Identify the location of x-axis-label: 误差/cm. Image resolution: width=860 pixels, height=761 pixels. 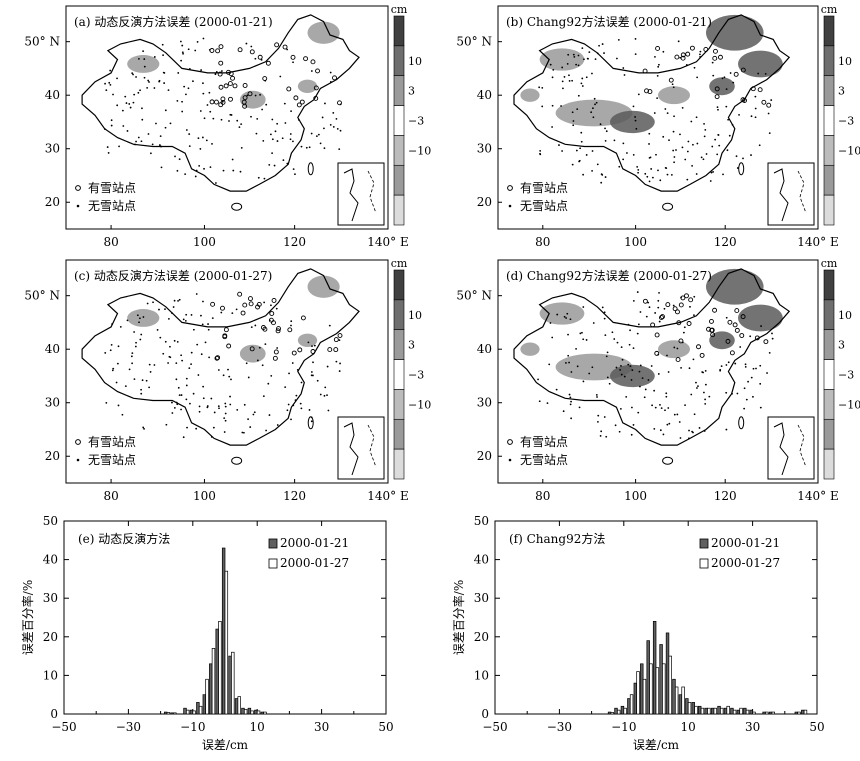
(225, 745).